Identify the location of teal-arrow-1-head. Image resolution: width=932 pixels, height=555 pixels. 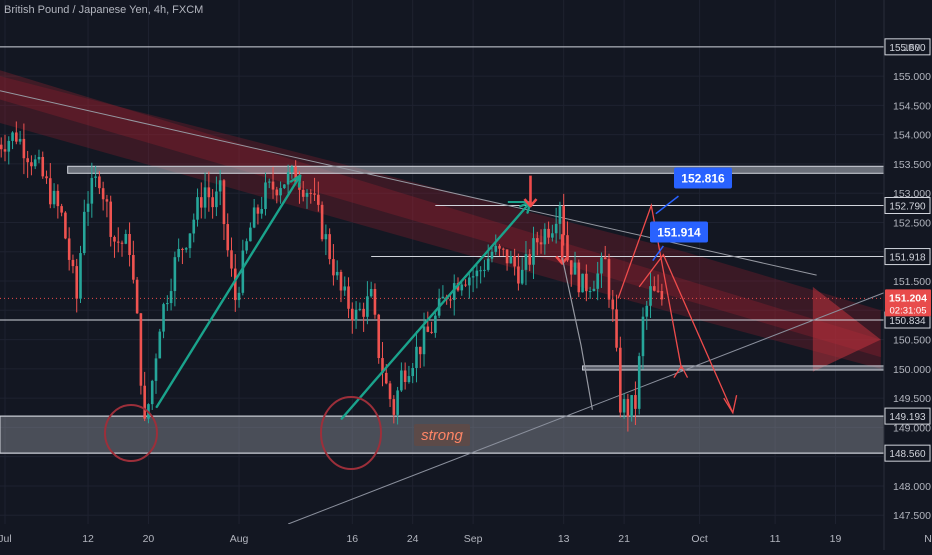
(295, 181).